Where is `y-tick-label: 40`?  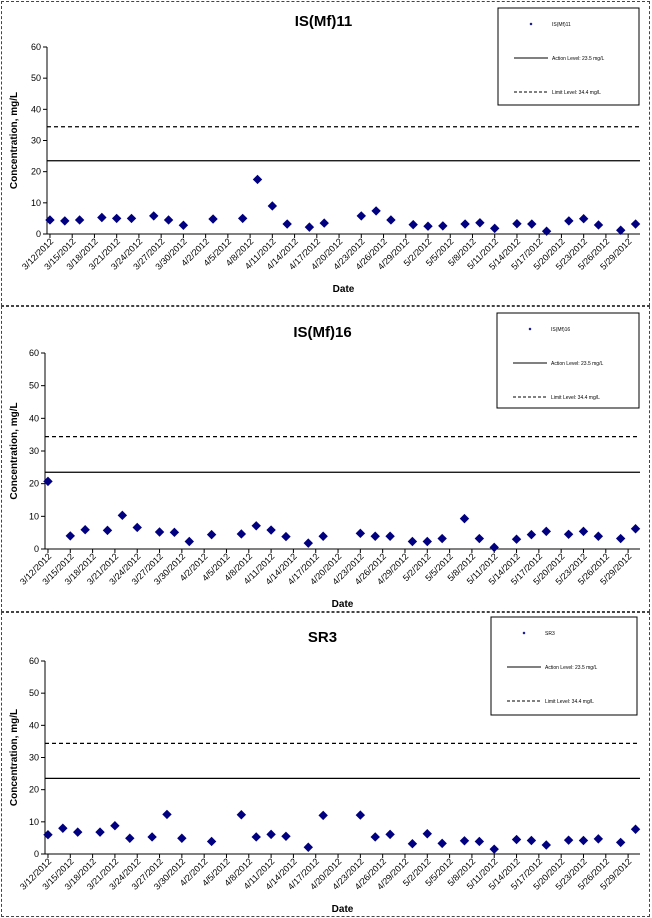 y-tick-label: 40 is located at coordinates (34, 725).